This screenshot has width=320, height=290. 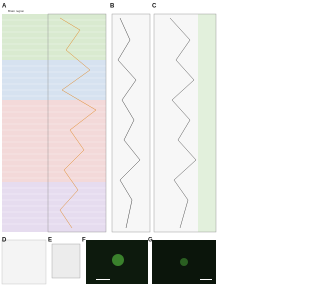 I want to click on panel-label: G, so click(x=150, y=241).